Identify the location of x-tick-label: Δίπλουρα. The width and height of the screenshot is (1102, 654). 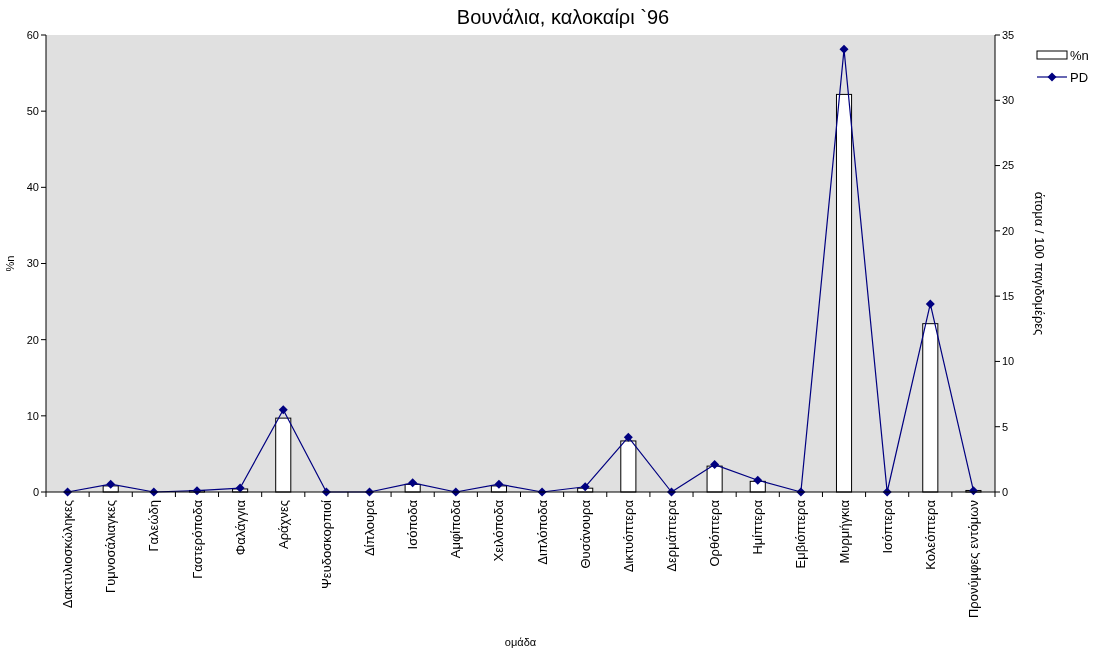
(370, 528).